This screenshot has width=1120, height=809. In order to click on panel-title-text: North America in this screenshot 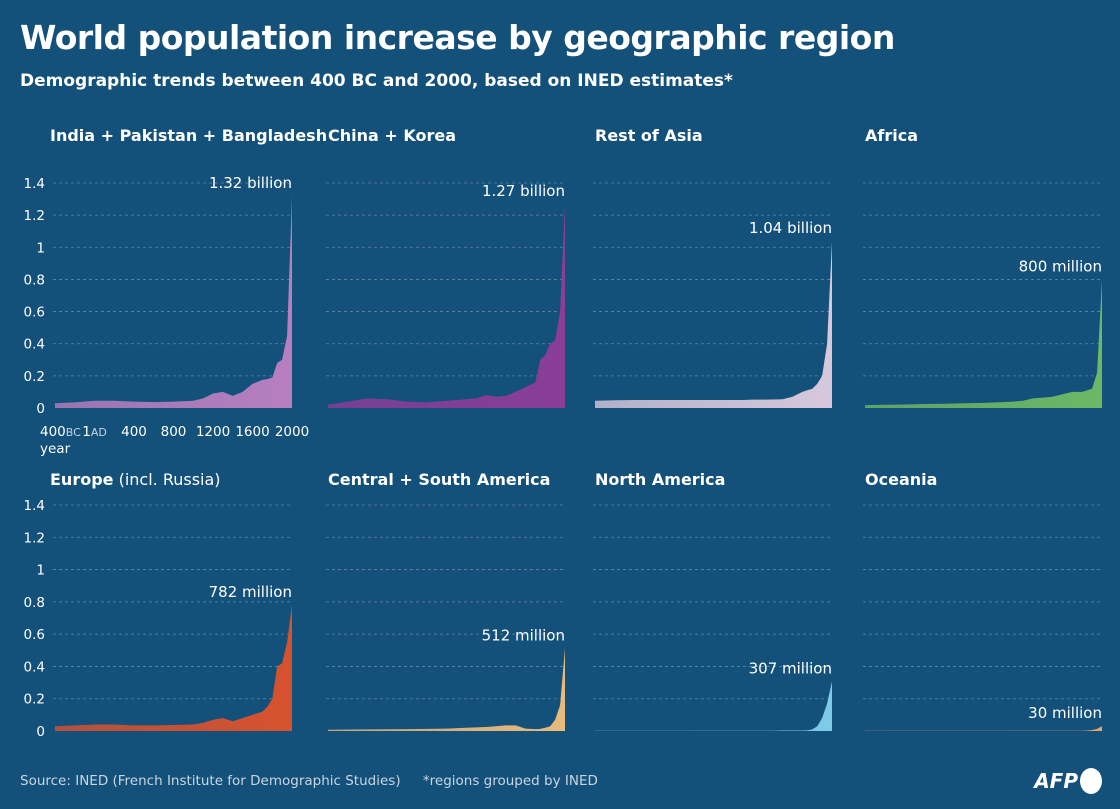, I will do `click(660, 479)`.